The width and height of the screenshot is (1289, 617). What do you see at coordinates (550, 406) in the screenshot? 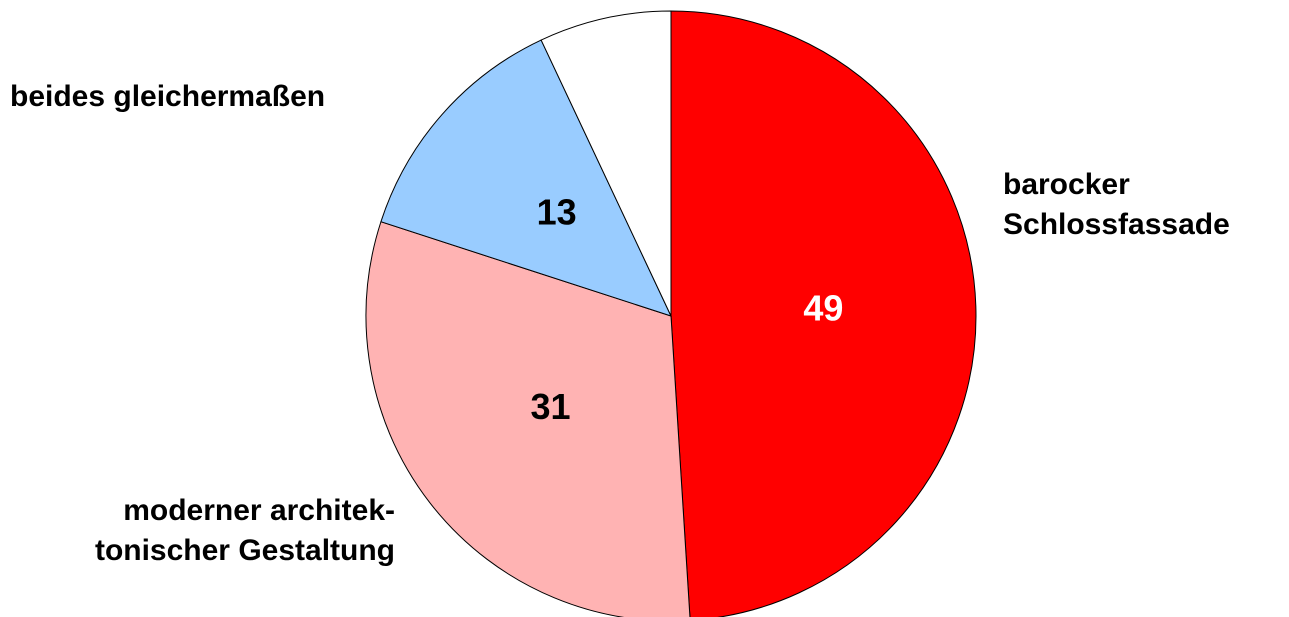
I see `data-label: 31` at bounding box center [550, 406].